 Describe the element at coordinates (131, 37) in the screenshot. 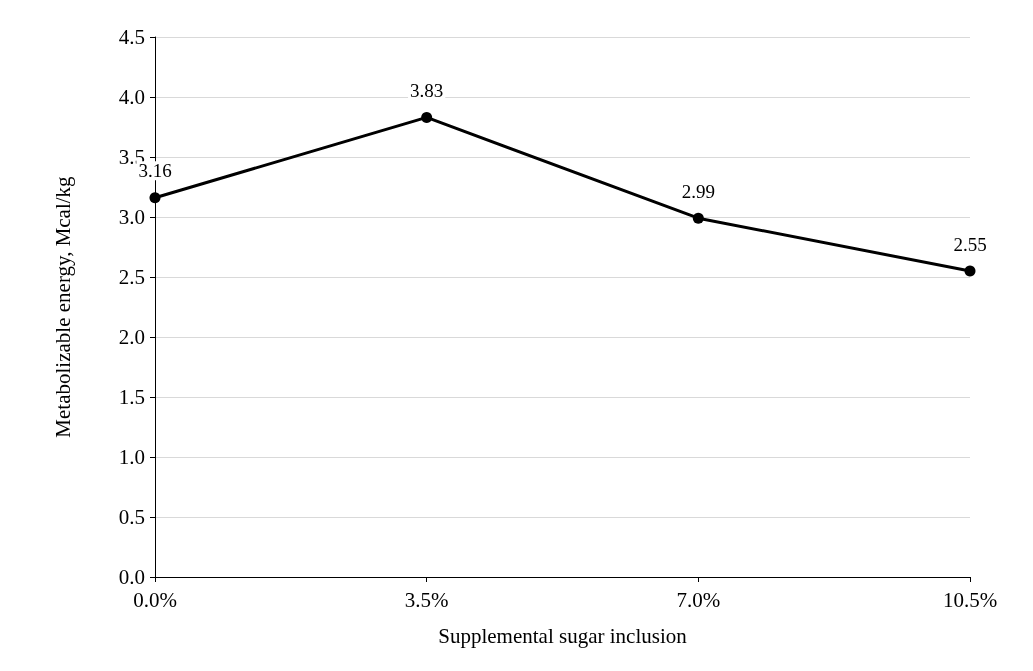

I see `y-tick-label: 4.5` at that location.